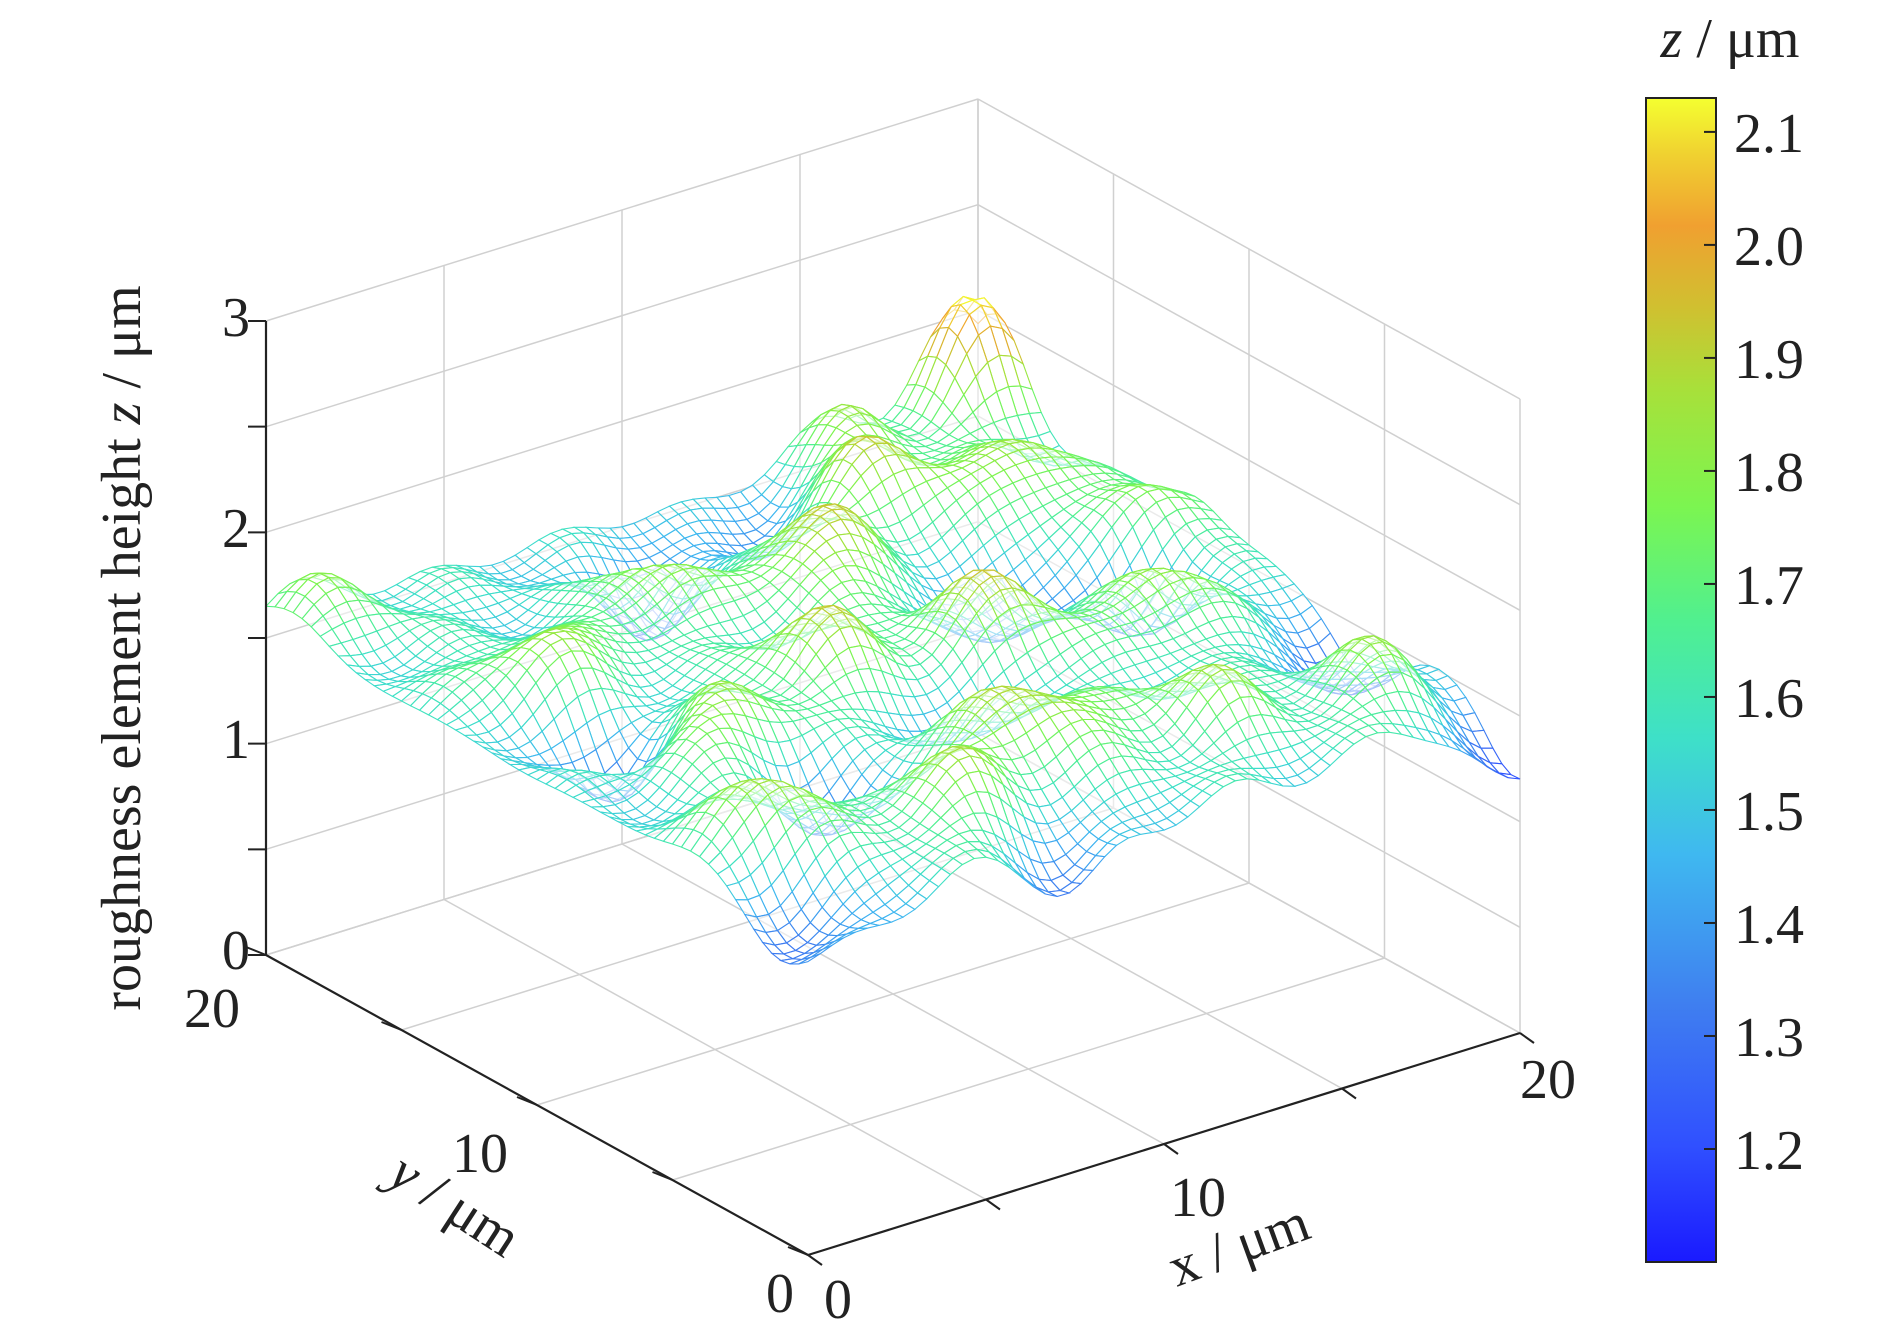 This screenshot has height=1323, width=1890. I want to click on y-tick-label: 10, so click(480, 1154).